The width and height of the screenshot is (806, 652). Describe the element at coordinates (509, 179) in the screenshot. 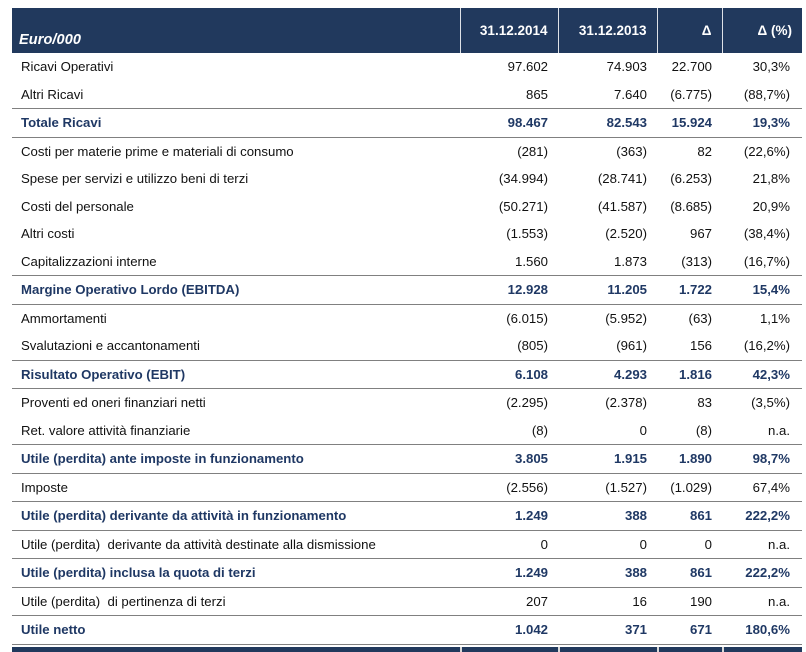

I see `cell-2014: (34.994)` at that location.